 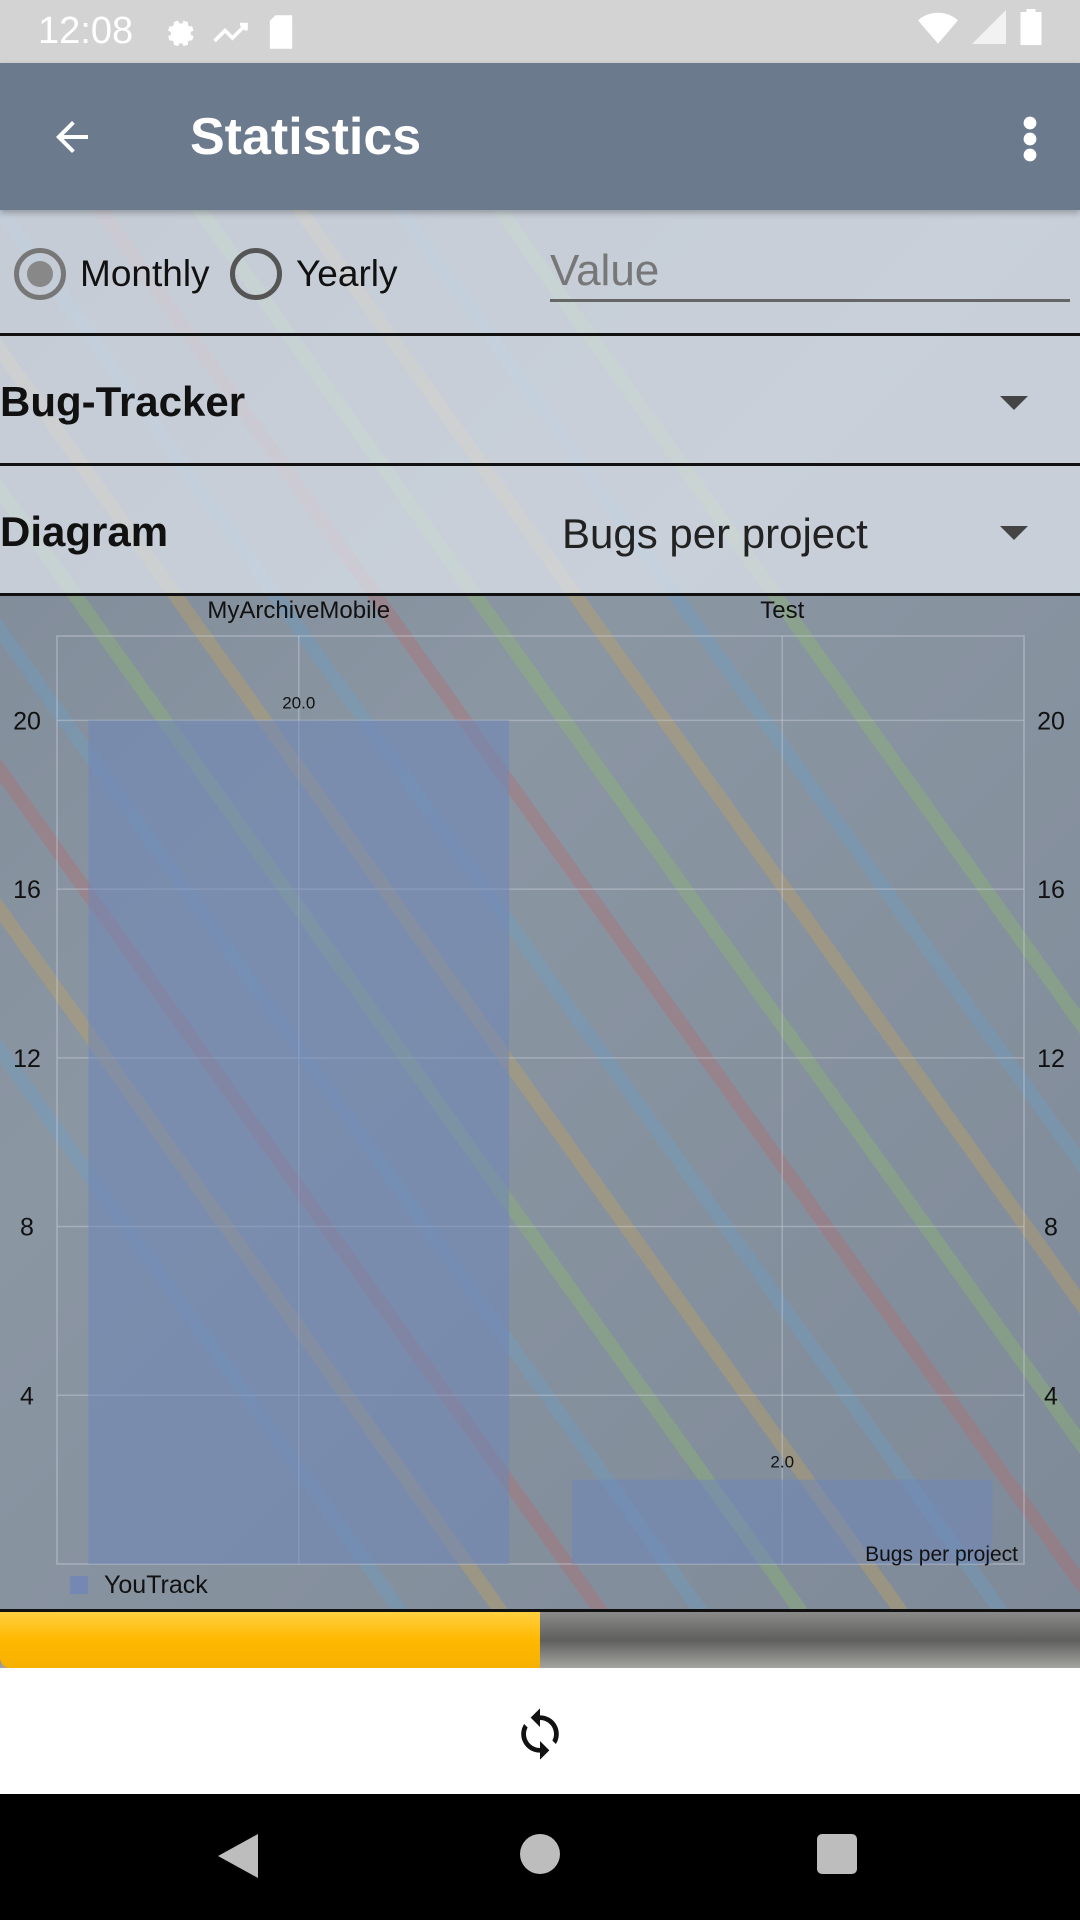 What do you see at coordinates (1051, 1228) in the screenshot?
I see `y-tick-label-right: 8` at bounding box center [1051, 1228].